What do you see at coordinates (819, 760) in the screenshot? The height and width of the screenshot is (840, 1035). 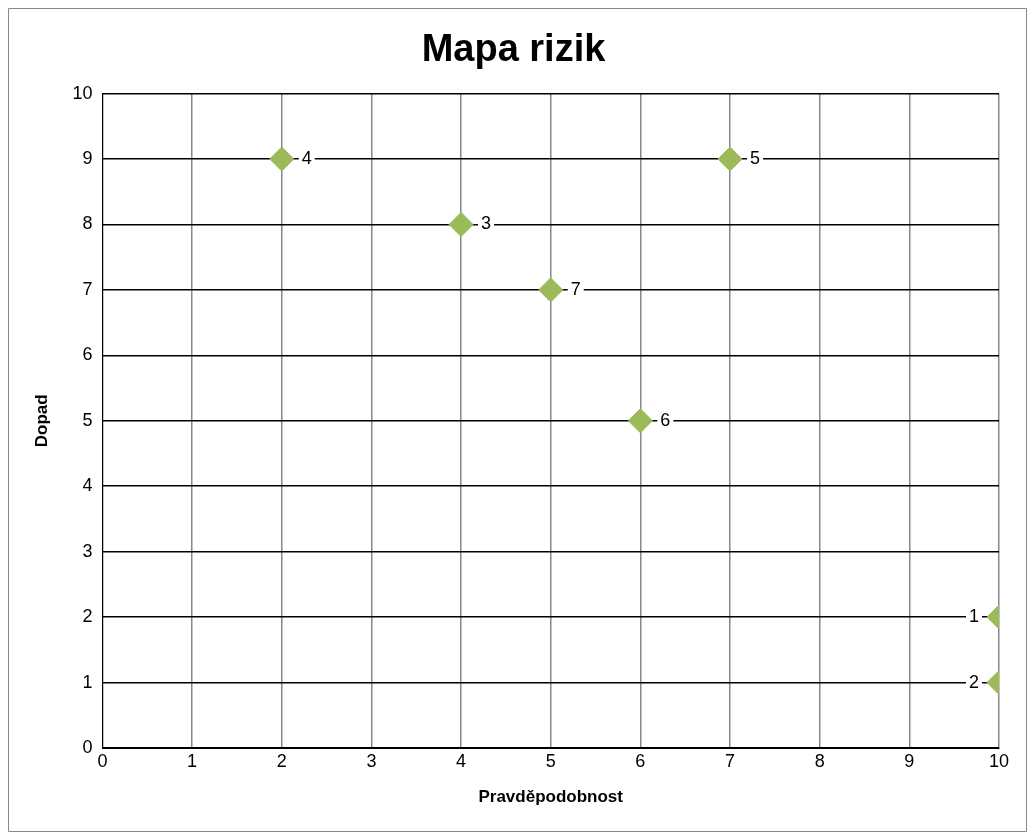 I see `x-tick-label: 8` at bounding box center [819, 760].